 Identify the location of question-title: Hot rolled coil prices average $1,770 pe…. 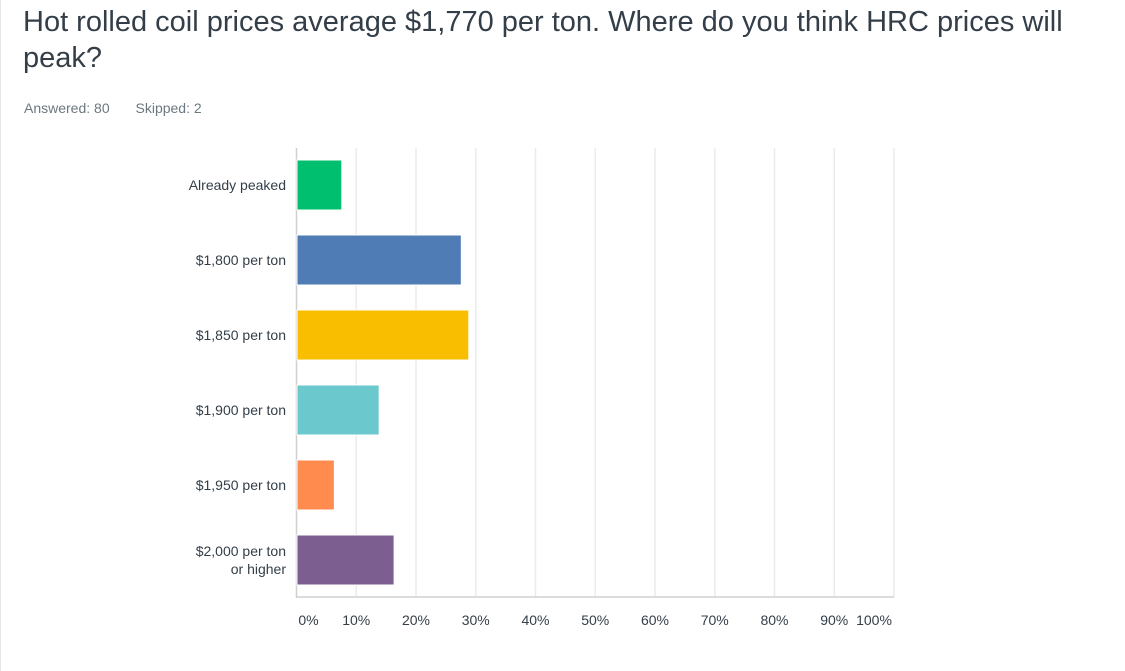
(543, 40).